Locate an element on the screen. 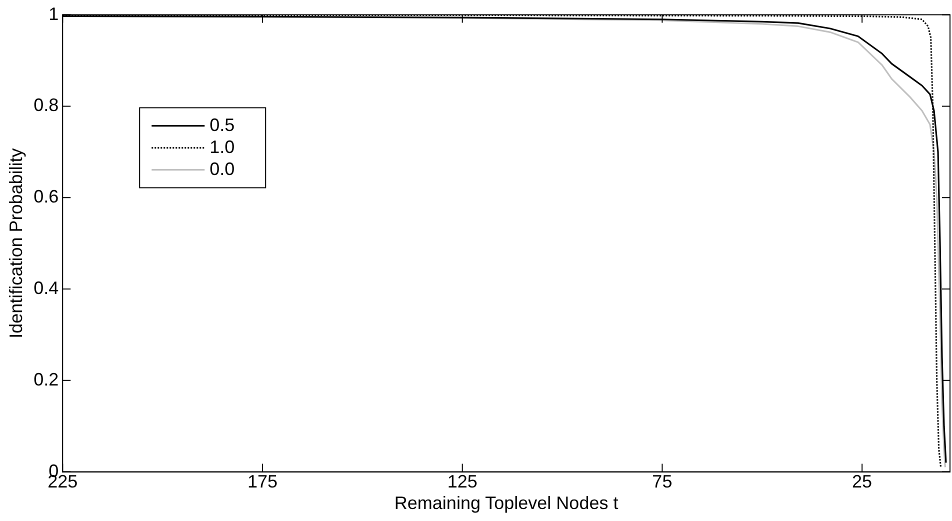 The image size is (952, 521). y-tick-label: 0.8 is located at coordinates (46, 105).